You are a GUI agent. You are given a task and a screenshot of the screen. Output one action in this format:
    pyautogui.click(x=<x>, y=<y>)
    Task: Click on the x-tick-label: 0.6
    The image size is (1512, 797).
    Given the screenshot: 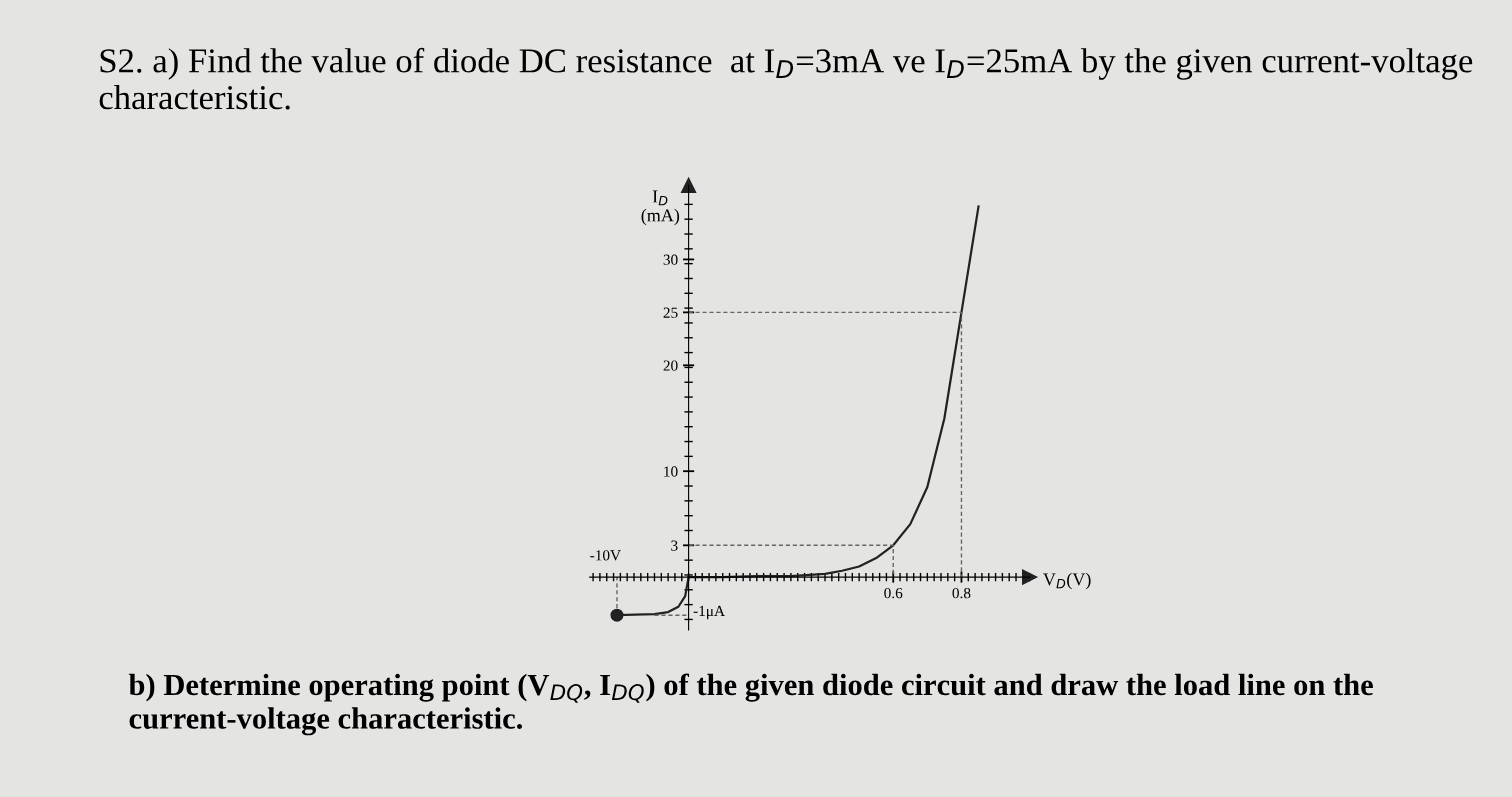 What is the action you would take?
    pyautogui.click(x=893, y=593)
    